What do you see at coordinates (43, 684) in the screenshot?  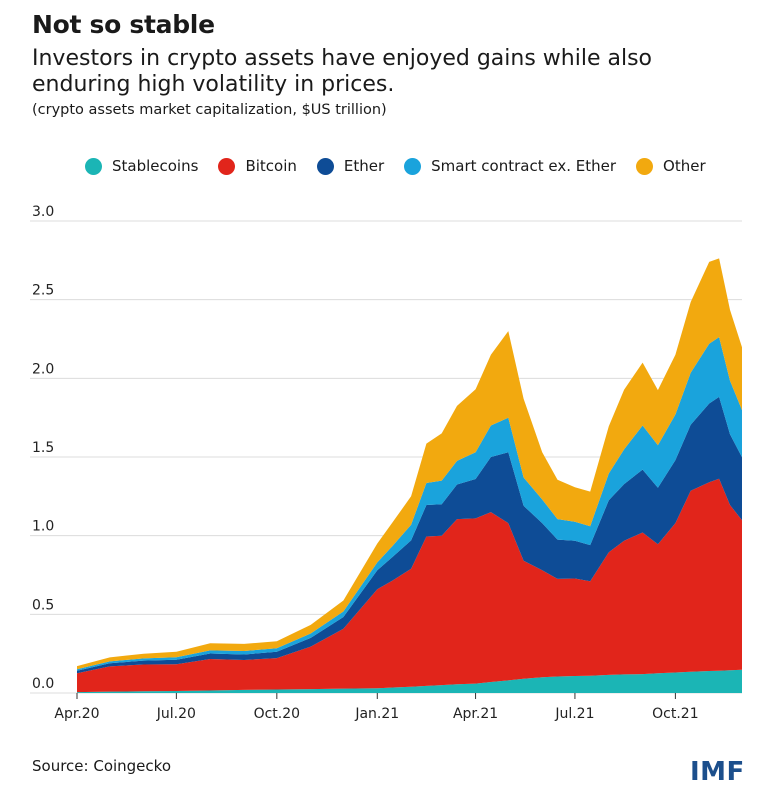 I see `y-tick-label: 0.0` at bounding box center [43, 684].